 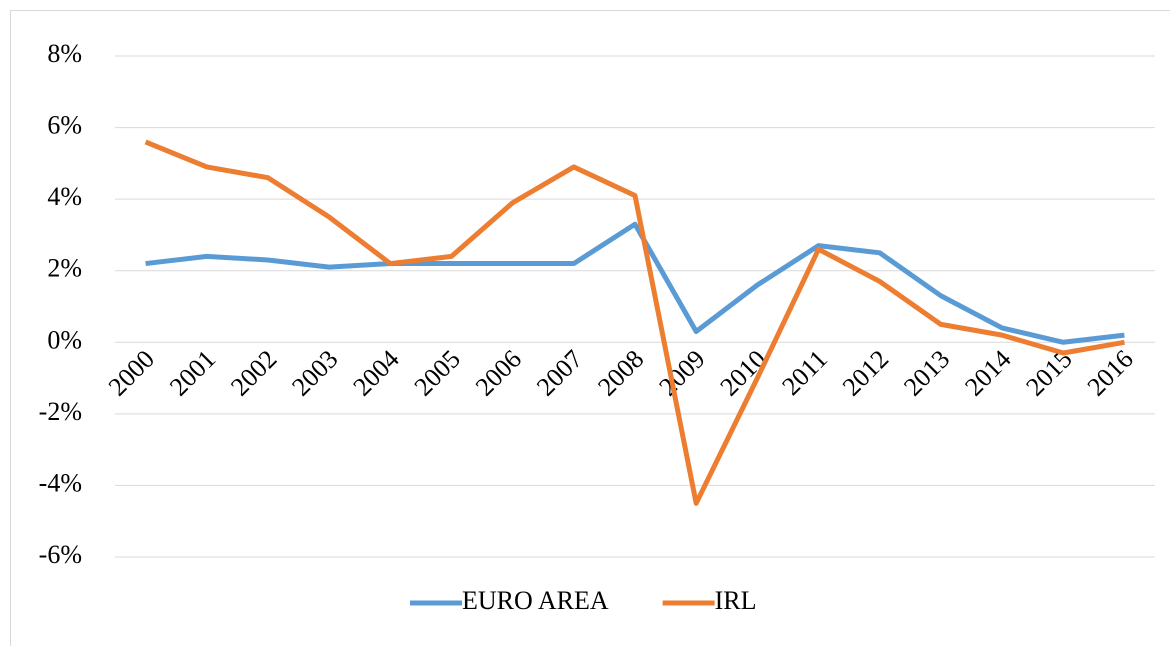 I want to click on legend-label: IRL, so click(x=736, y=600).